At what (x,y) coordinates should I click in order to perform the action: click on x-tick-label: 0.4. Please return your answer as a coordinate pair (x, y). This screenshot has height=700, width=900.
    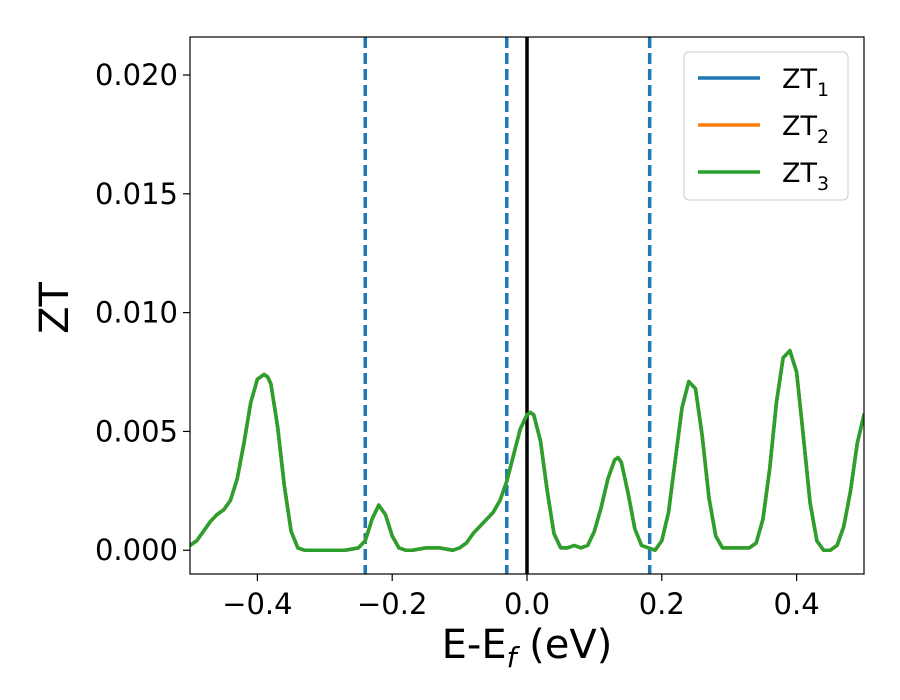
    Looking at the image, I should click on (797, 604).